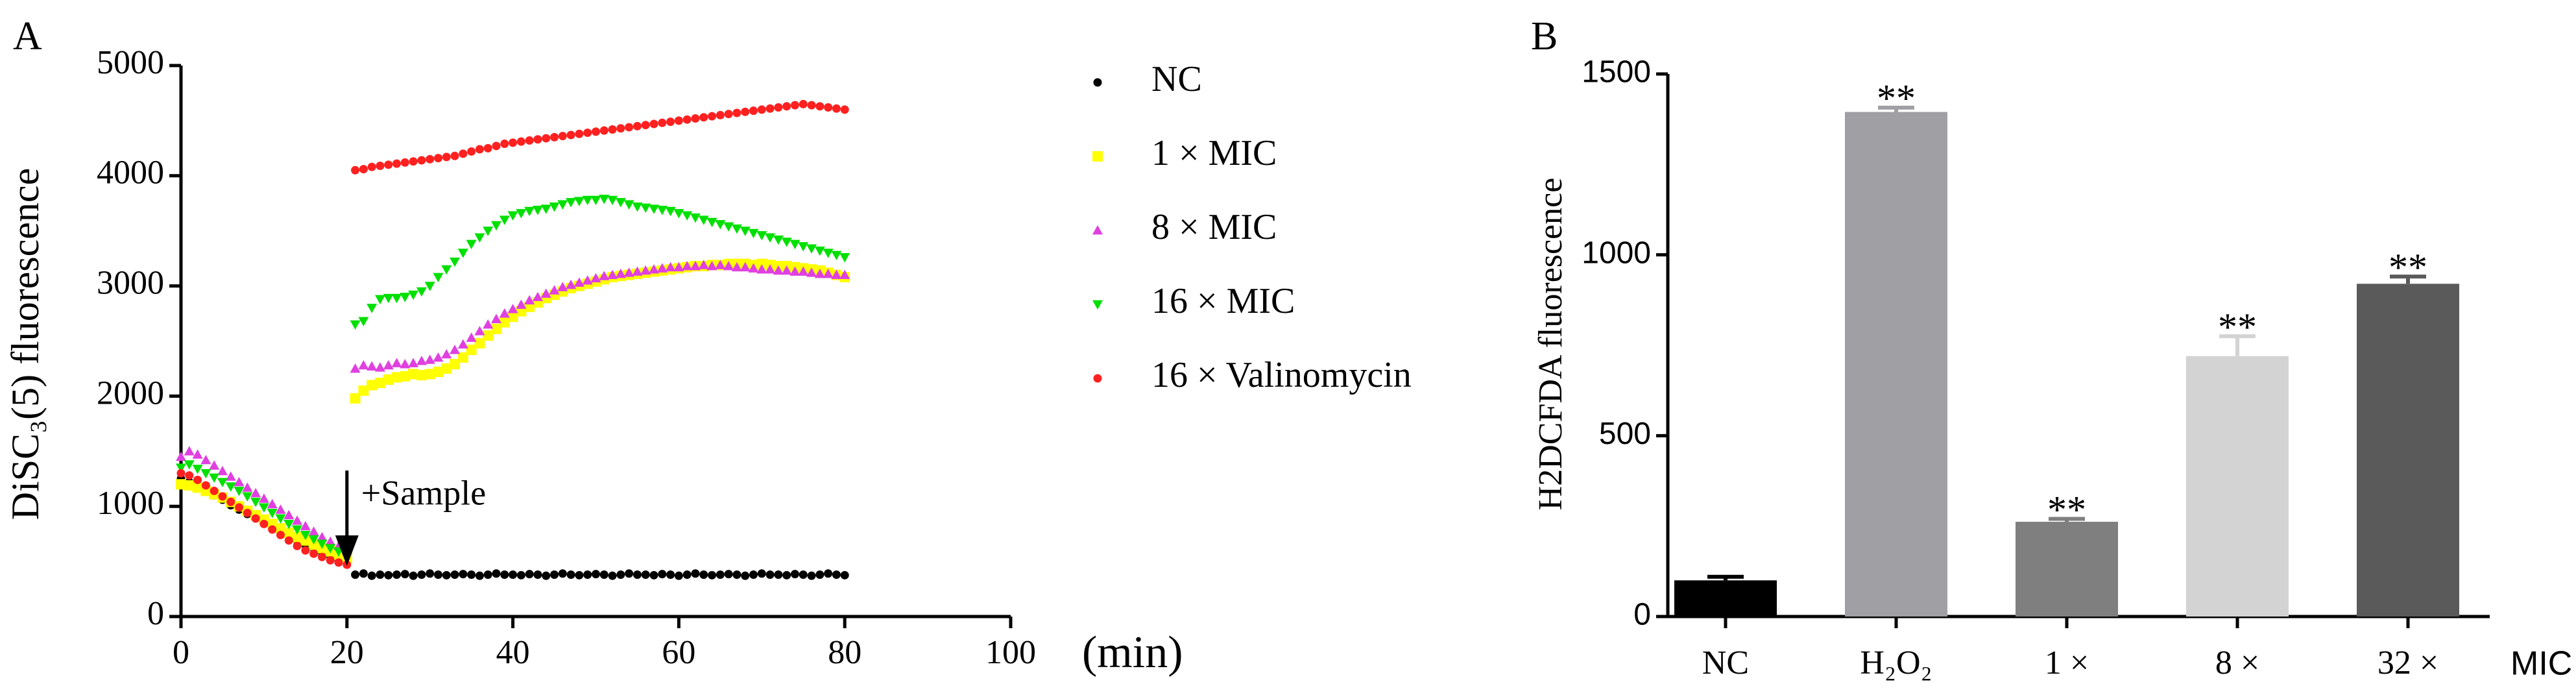 Image resolution: width=2576 pixels, height=697 pixels. I want to click on legend-label: 8 × MIC, so click(1214, 227).